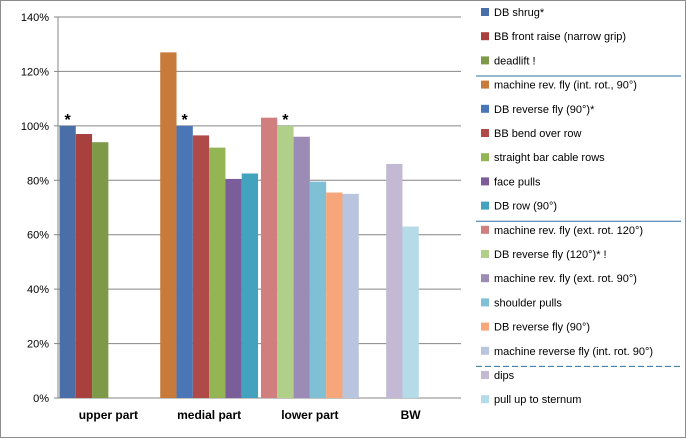  Describe the element at coordinates (542, 328) in the screenshot. I see `legend-item-label: DB reverse fly (90°)` at that location.